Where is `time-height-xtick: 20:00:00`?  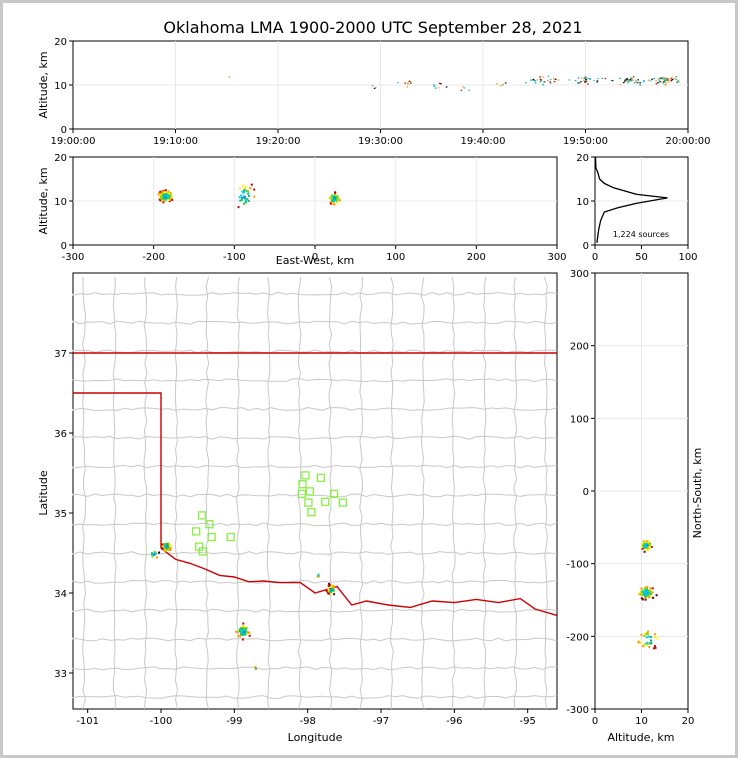
time-height-xtick: 20:00:00 is located at coordinates (688, 141).